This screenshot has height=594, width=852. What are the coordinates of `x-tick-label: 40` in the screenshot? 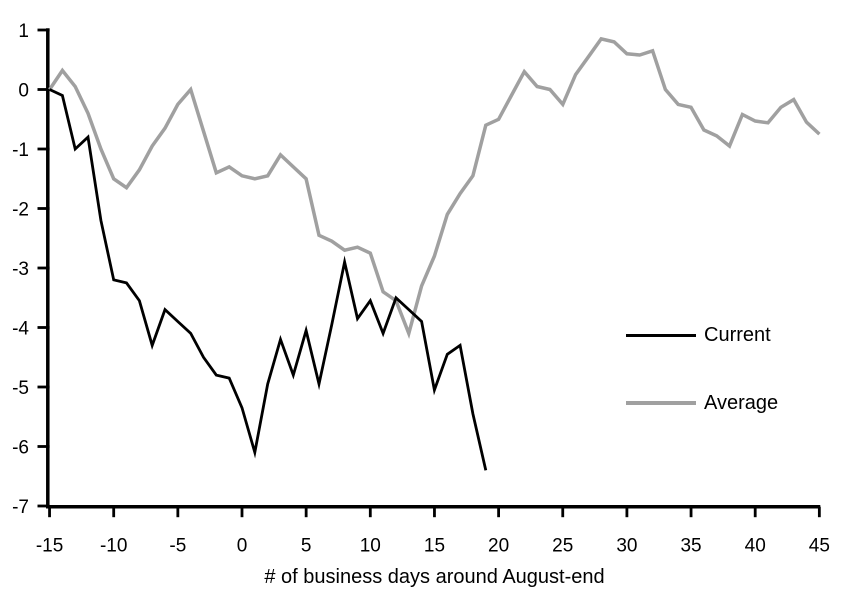 It's located at (755, 546).